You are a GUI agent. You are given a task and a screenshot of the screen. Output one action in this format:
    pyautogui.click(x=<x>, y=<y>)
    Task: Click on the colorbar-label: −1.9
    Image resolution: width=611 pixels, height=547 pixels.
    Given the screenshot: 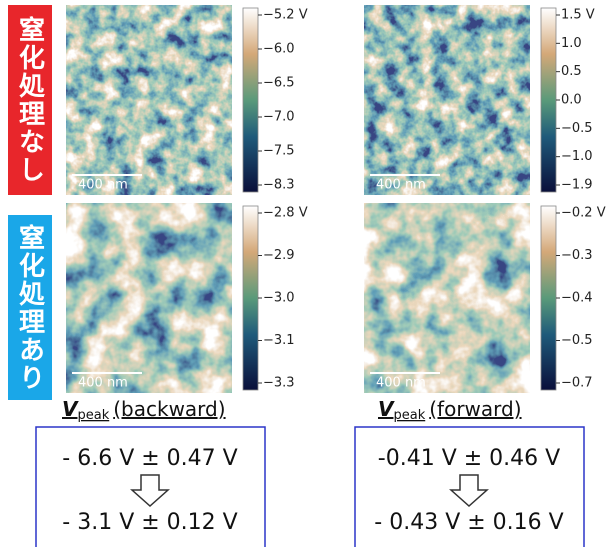 What is the action you would take?
    pyautogui.click(x=577, y=185)
    